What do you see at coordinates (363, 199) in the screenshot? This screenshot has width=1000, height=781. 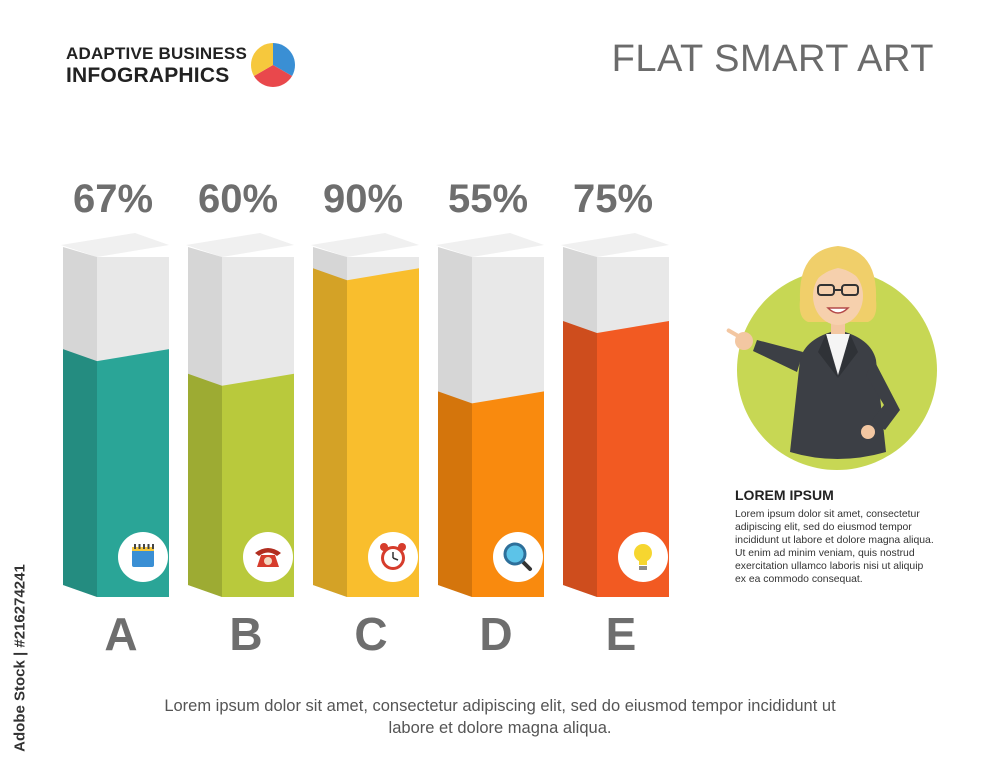 I see `value-label: 90%` at bounding box center [363, 199].